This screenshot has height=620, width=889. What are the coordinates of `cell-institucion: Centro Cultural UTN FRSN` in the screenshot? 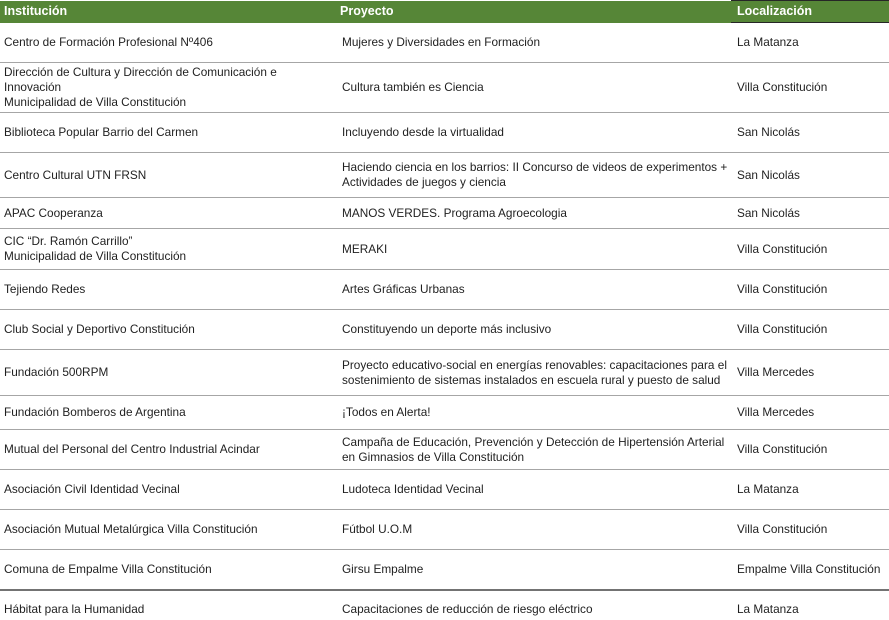 It's located at (168, 175).